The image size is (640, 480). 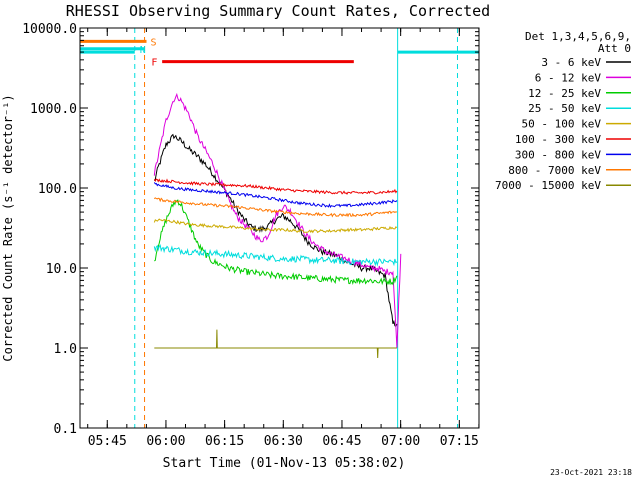 What do you see at coordinates (8, 227) in the screenshot?
I see `y-axis-label: Corrected Count Rate (s⁻¹ detector⁻¹)` at bounding box center [8, 227].